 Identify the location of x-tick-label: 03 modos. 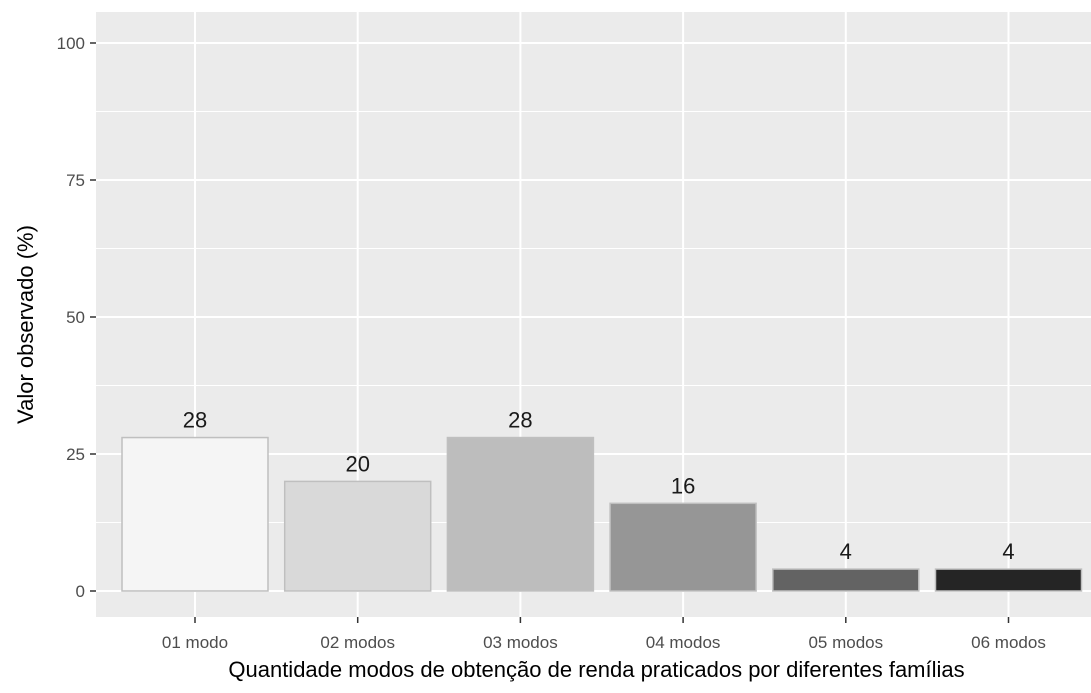
(520, 642).